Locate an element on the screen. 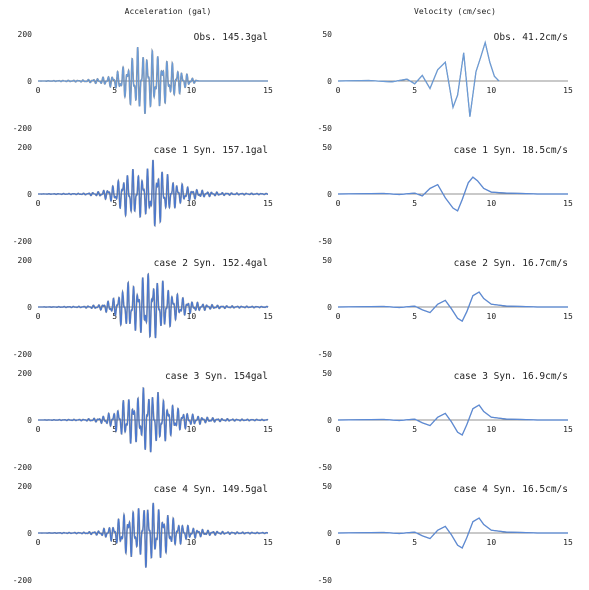 The width and height of the screenshot is (589, 590). chart-panel: case 4 Syn. 16.5cm/s -50 0 50 0 5 10 15 is located at coordinates (445, 533).